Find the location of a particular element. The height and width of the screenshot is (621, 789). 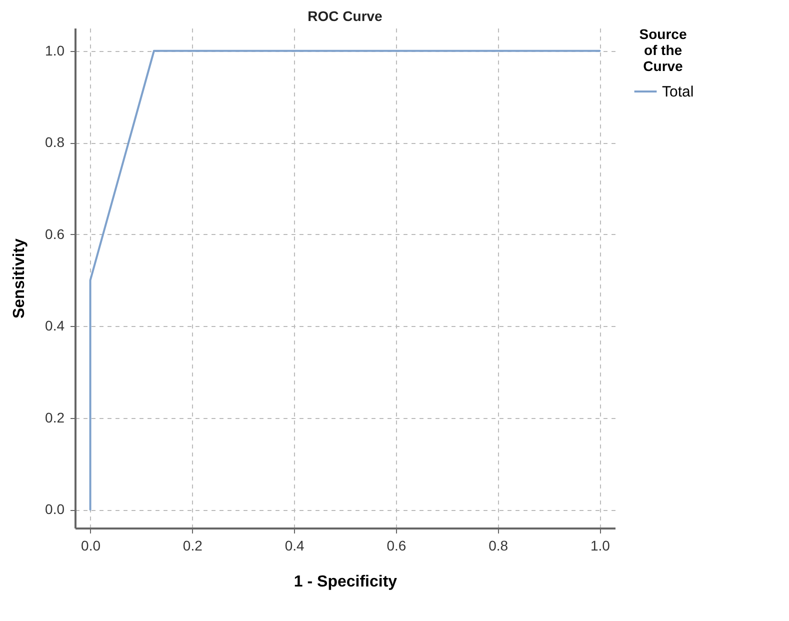

x-tick-label: 0.8 is located at coordinates (498, 546).